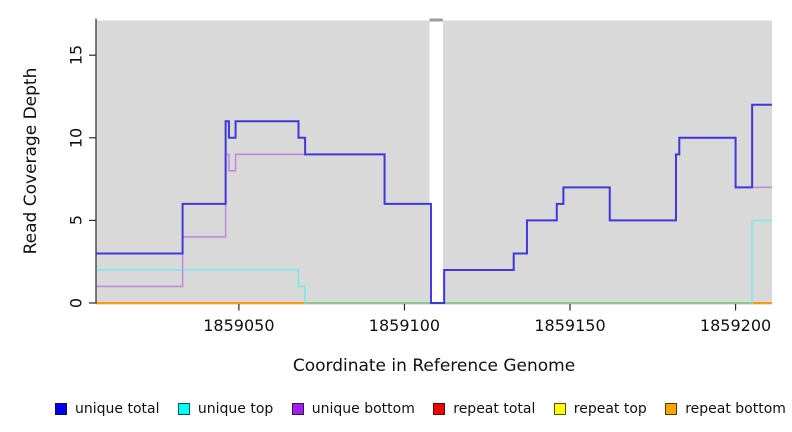 The image size is (792, 432). I want to click on x-axis-title: Coordinate in Reference Genome, so click(434, 366).